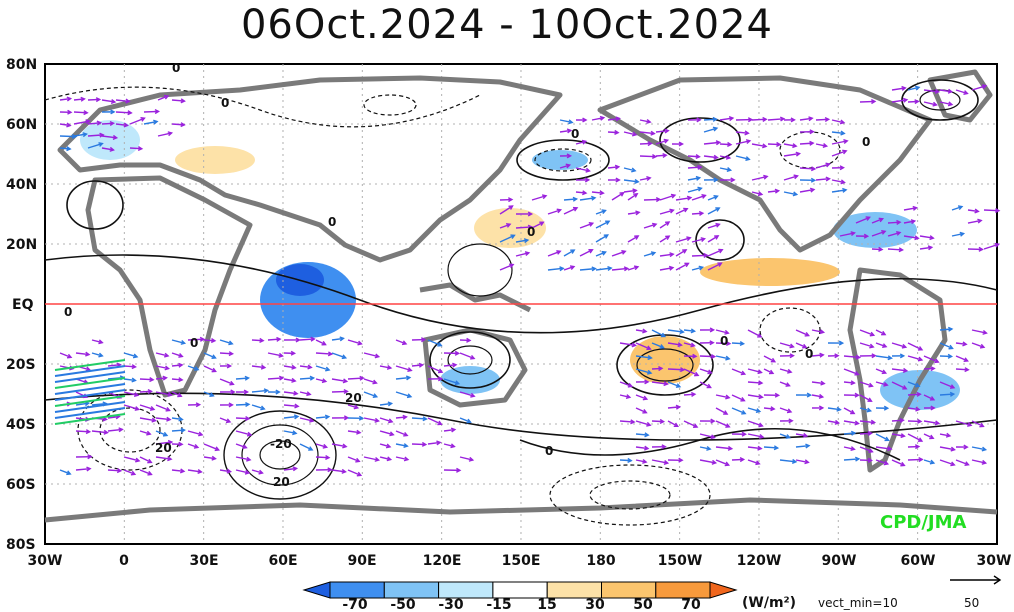 The height and width of the screenshot is (612, 1014). I want to click on colorbar-cap-right, so click(723, 590).